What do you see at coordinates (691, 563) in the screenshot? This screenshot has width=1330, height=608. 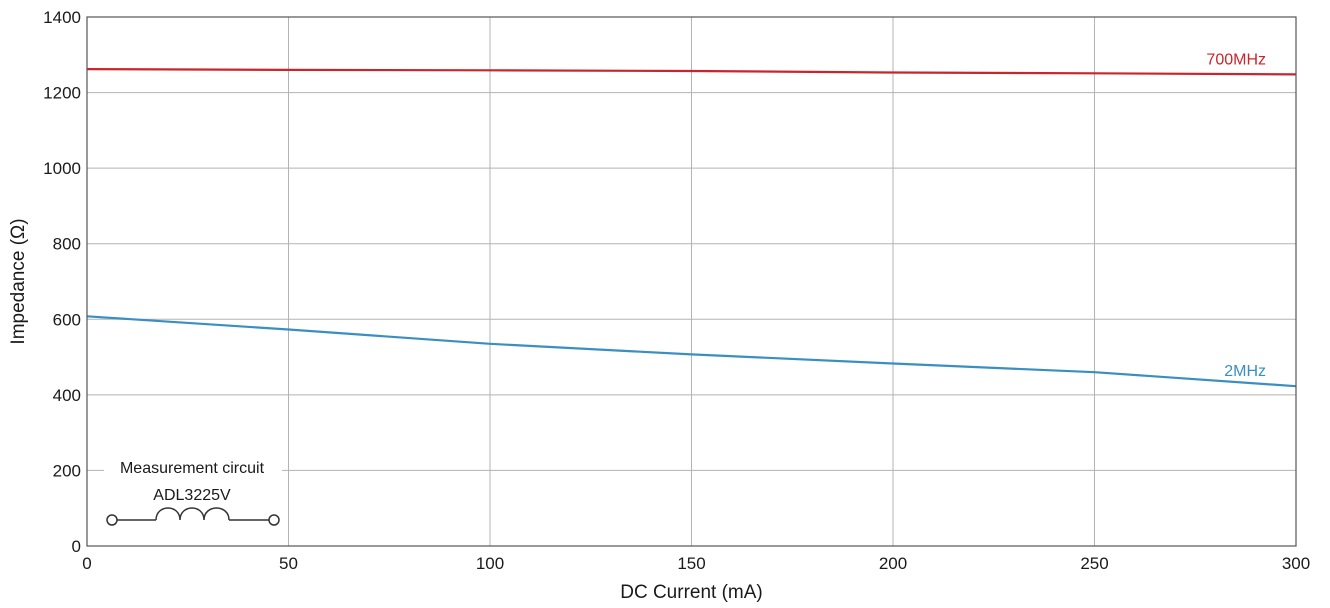 I see `x-tick-label: 150` at bounding box center [691, 563].